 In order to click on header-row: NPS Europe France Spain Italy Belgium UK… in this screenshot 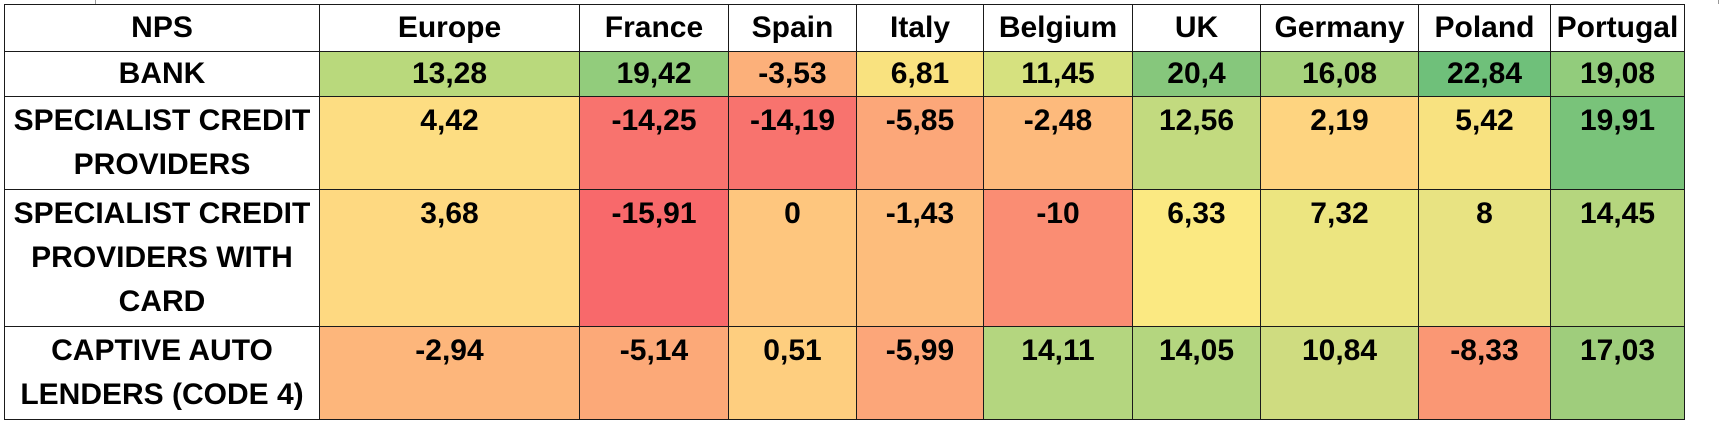, I will do `click(844, 28)`.